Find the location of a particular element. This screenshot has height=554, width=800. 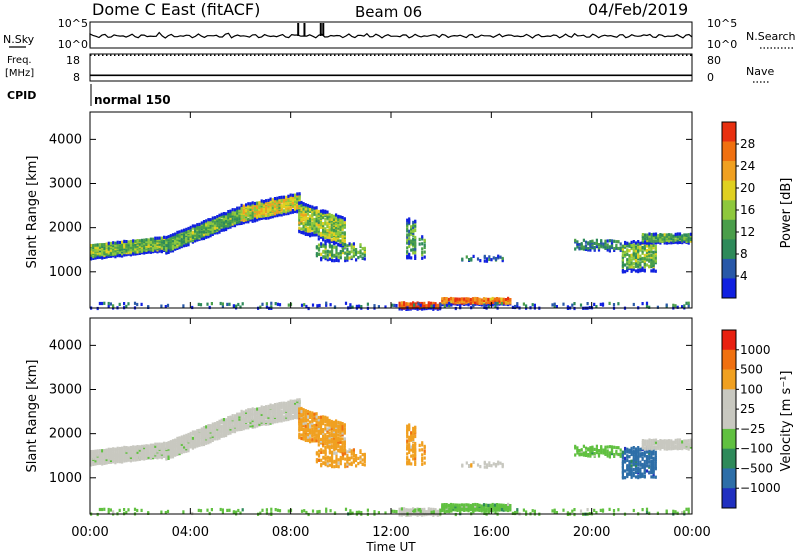

nave-tick-high: 80 is located at coordinates (714, 60).